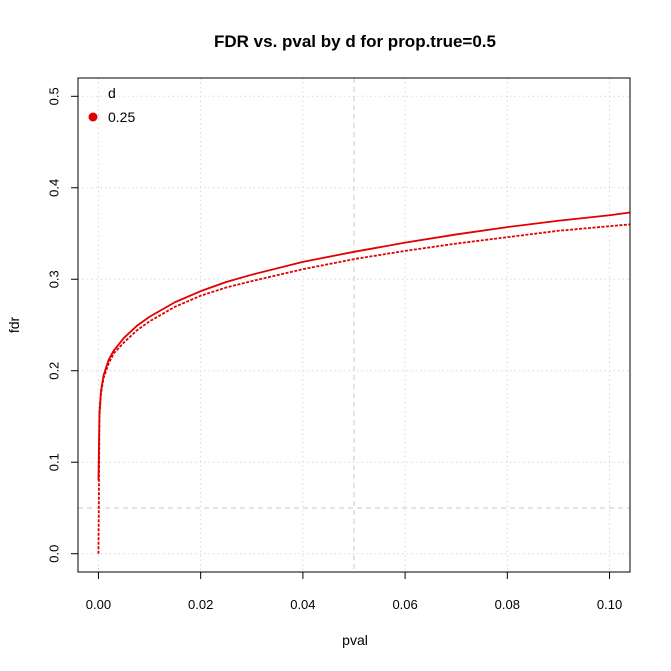 The width and height of the screenshot is (671, 671). I want to click on y-tick-label: 0.0, so click(54, 554).